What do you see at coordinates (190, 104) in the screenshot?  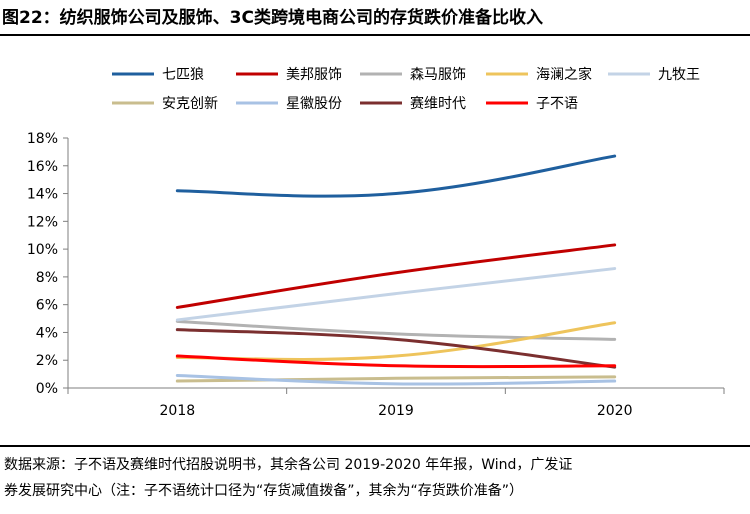 I see `legend-label-6: 安克创新` at bounding box center [190, 104].